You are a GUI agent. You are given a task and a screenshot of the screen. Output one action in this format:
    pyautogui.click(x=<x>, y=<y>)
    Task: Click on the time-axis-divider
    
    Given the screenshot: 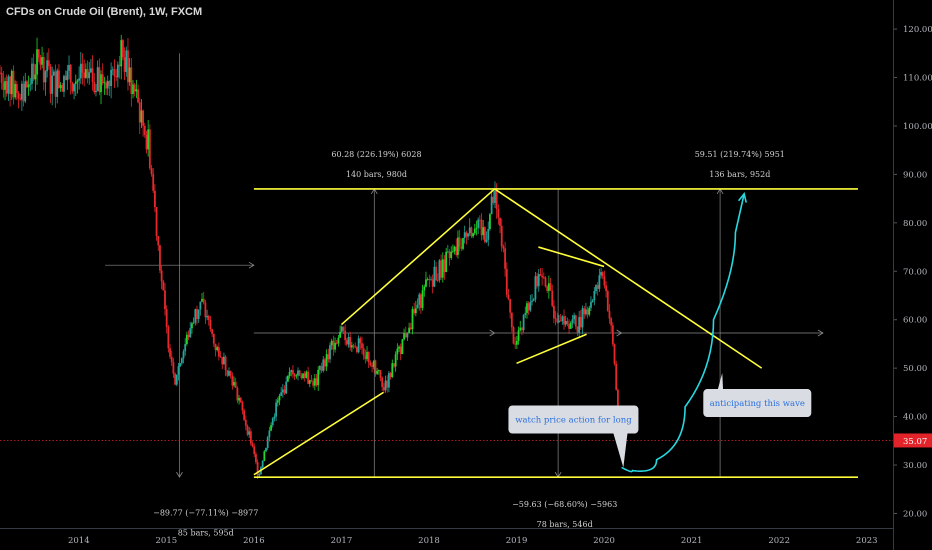 What is the action you would take?
    pyautogui.click(x=446, y=528)
    